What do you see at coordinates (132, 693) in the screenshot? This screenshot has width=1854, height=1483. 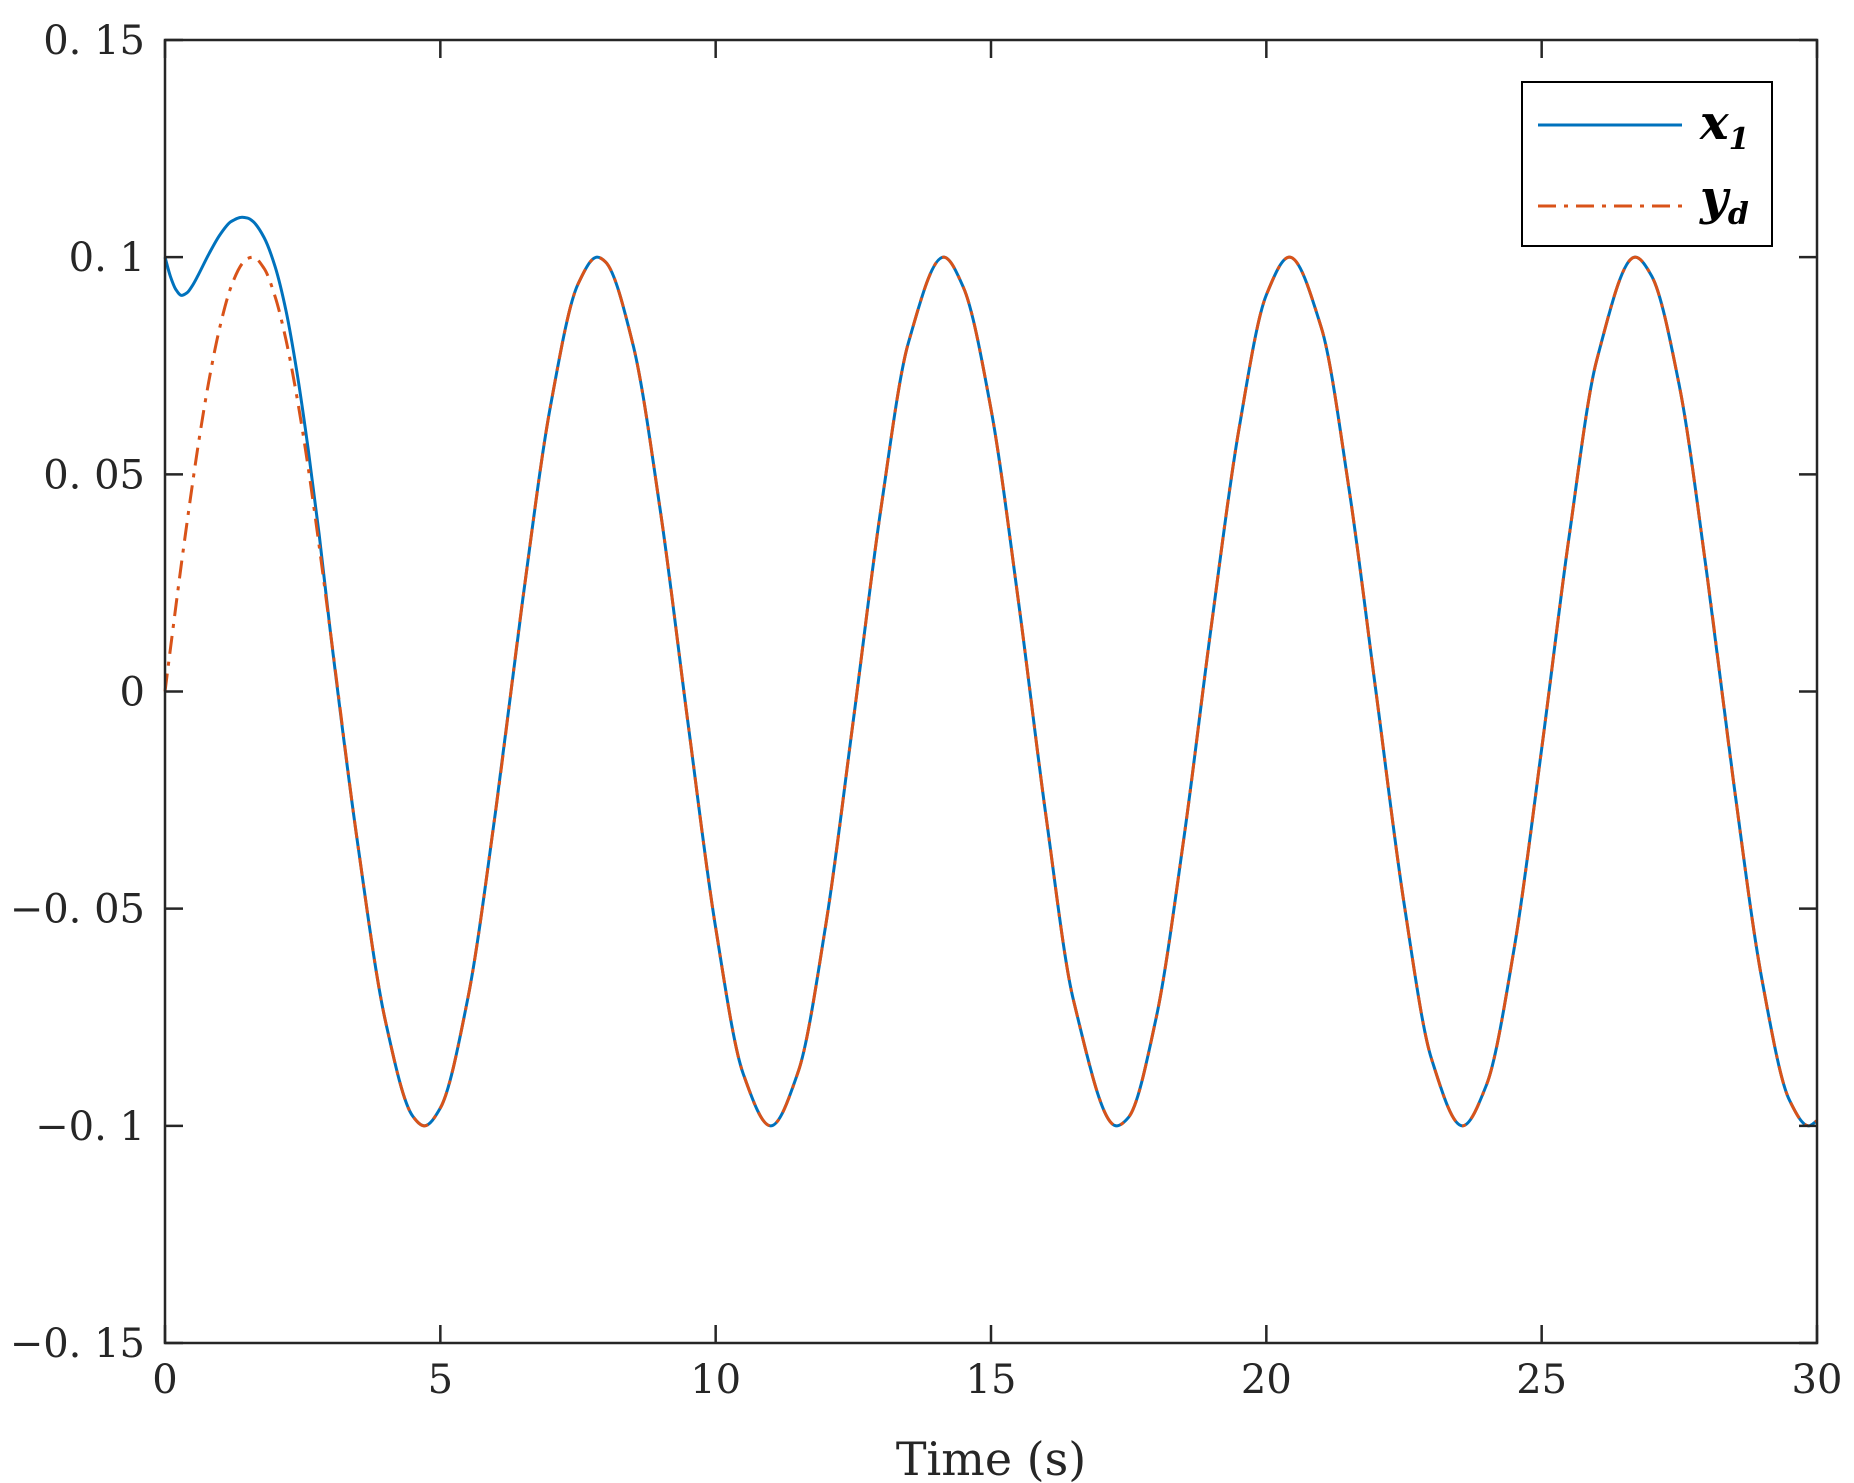 I see `y-tick-label: 0` at bounding box center [132, 693].